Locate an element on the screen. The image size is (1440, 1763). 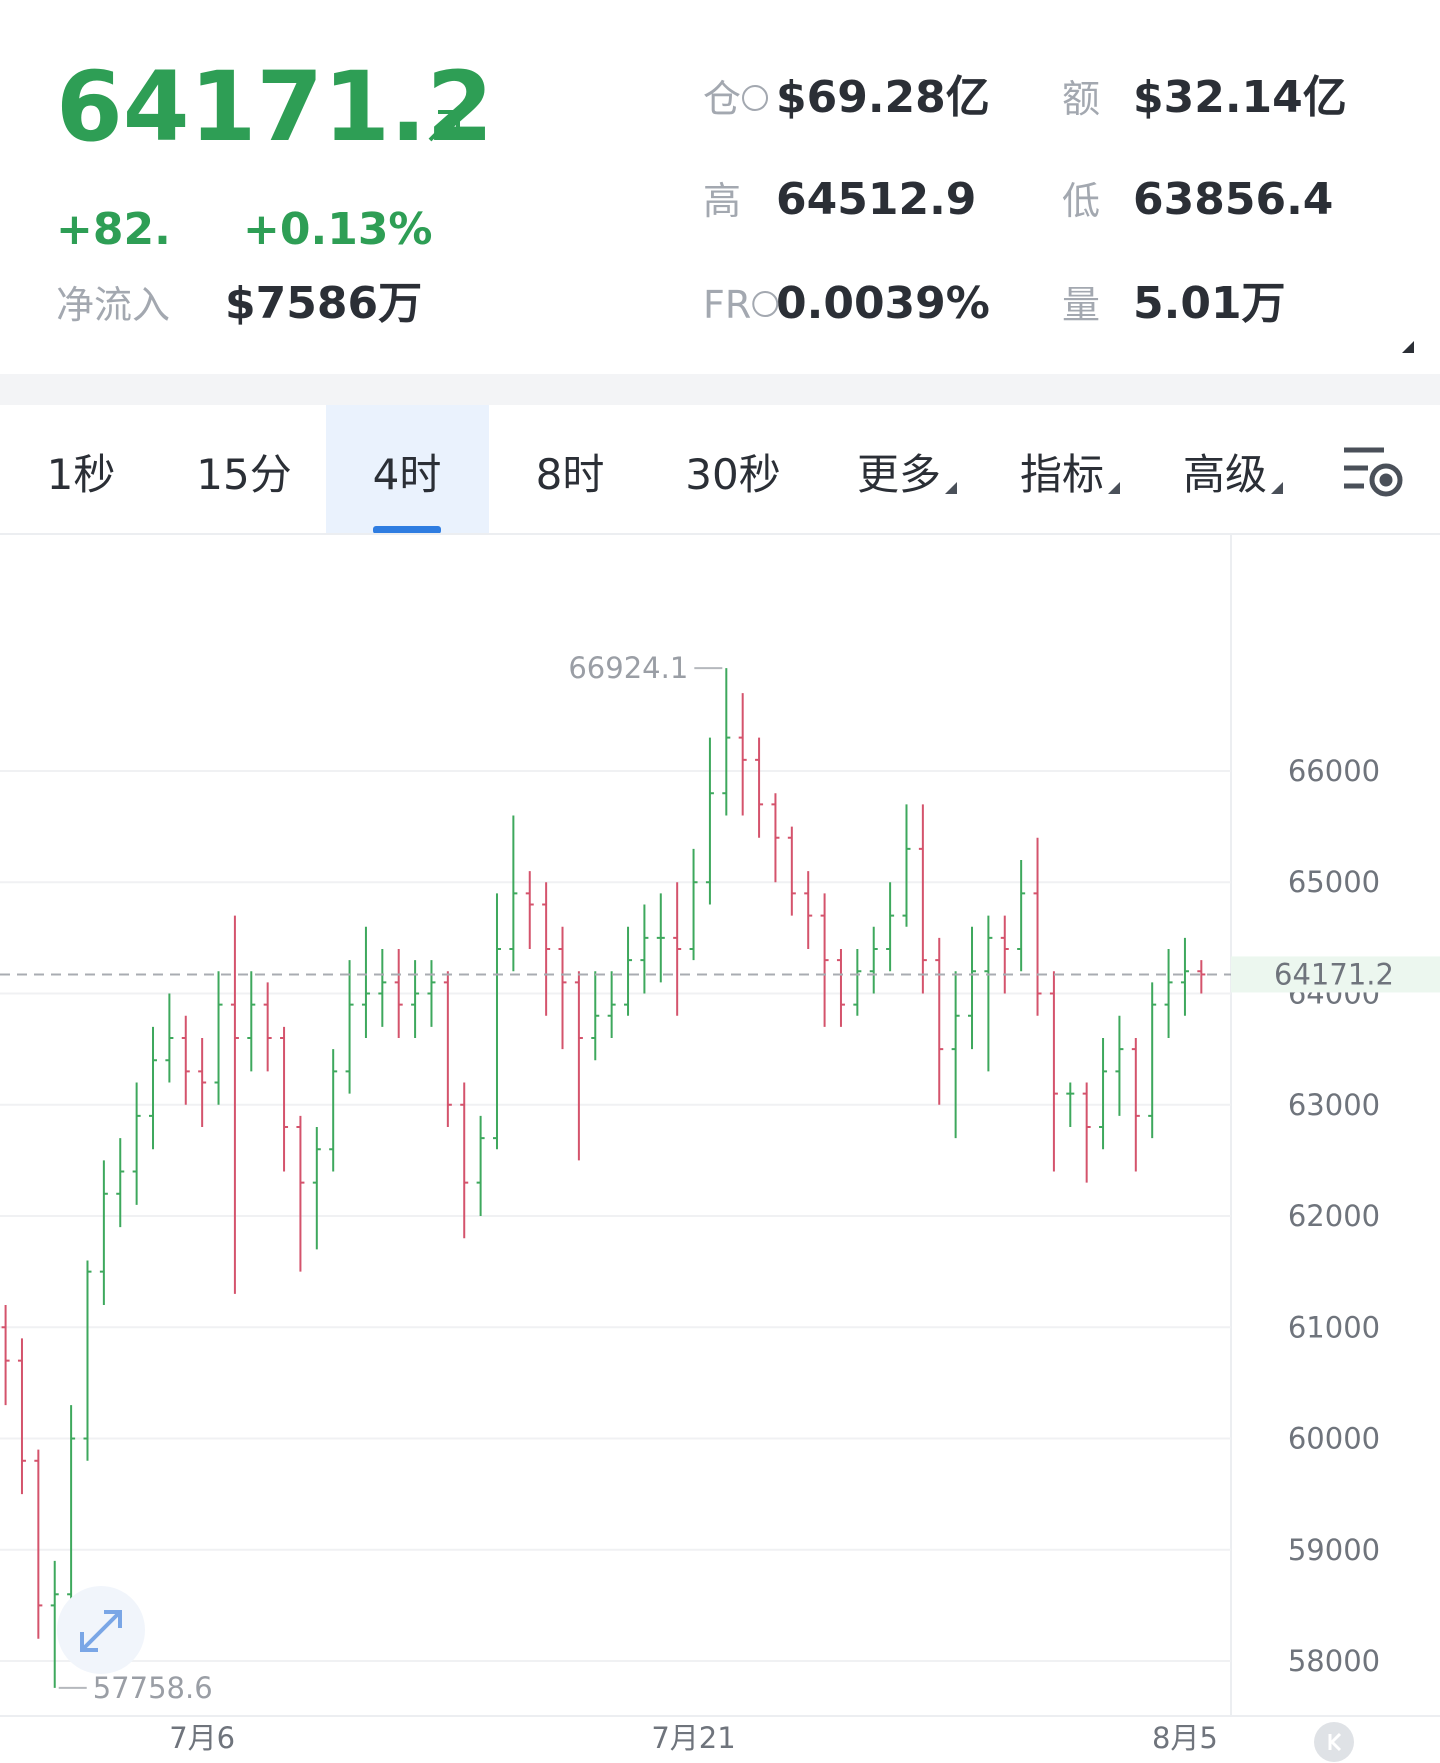
last-price-label: 64171.2 is located at coordinates (1334, 974).